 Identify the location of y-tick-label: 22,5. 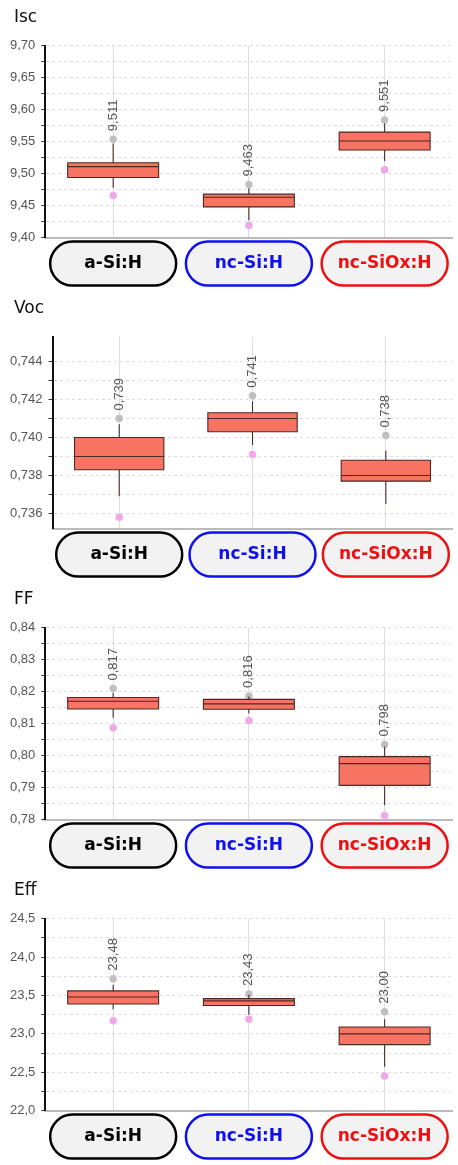
(22, 1071).